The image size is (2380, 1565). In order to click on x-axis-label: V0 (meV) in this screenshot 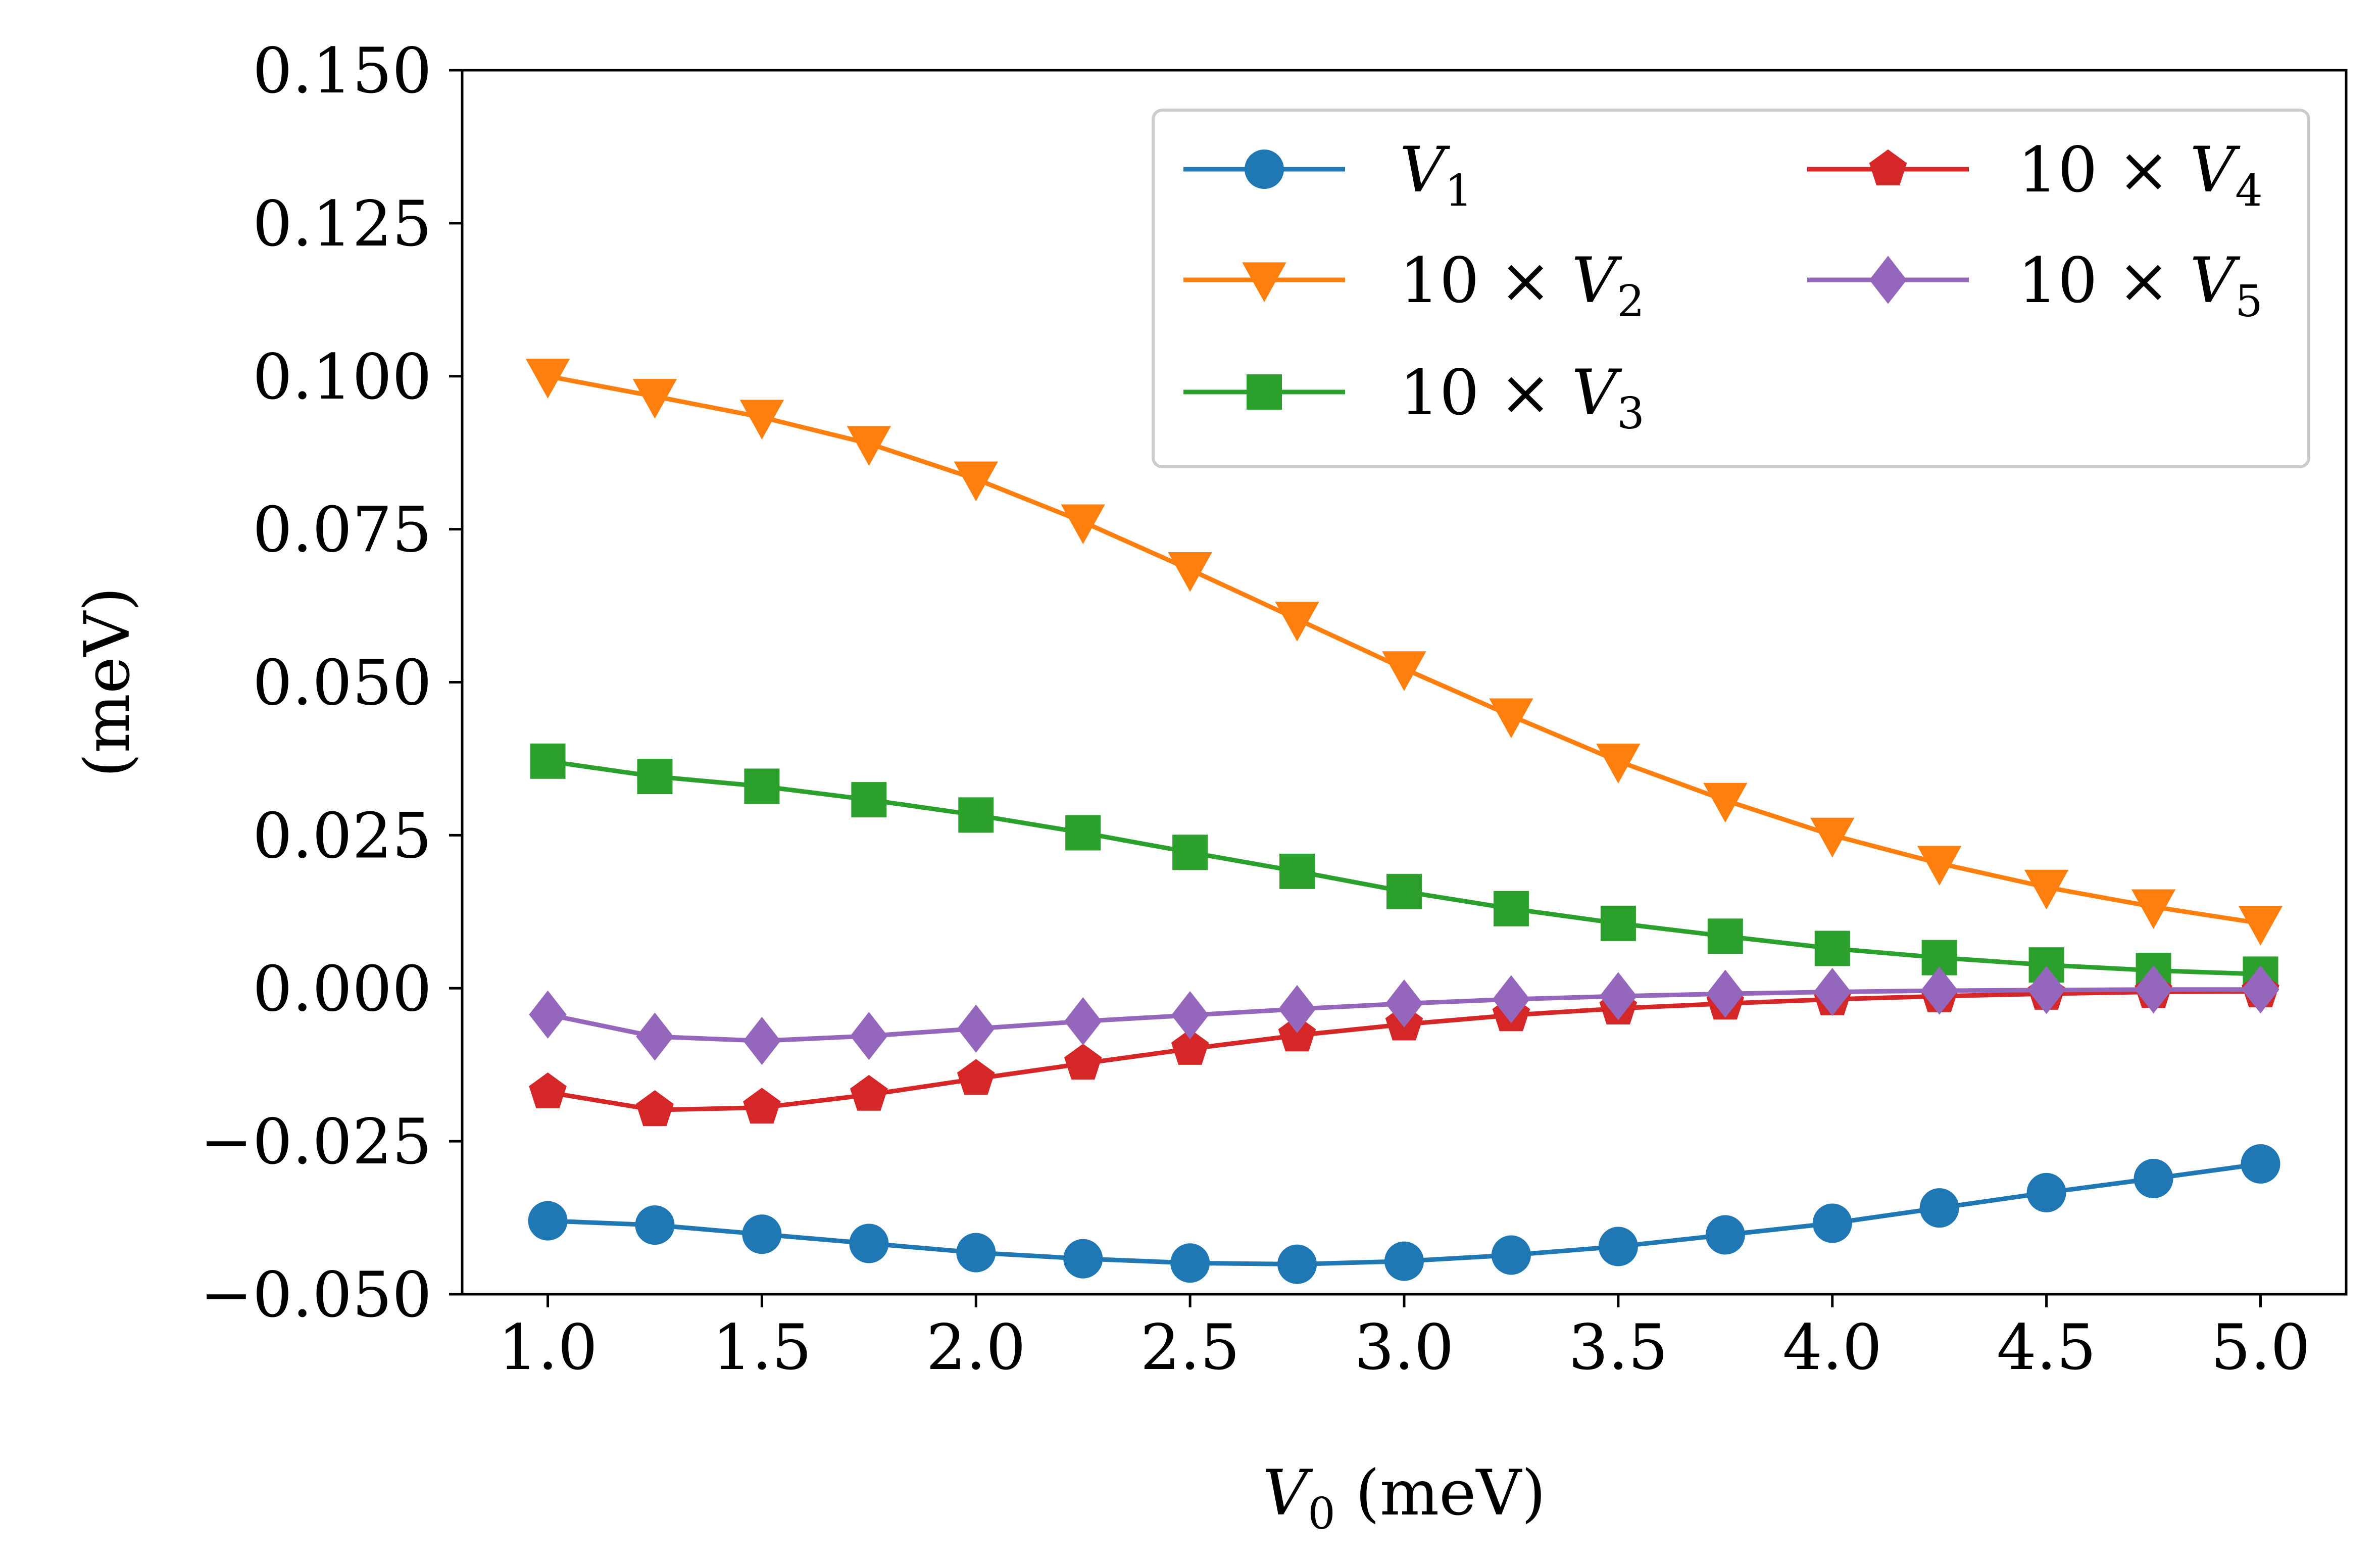, I will do `click(1405, 1498)`.